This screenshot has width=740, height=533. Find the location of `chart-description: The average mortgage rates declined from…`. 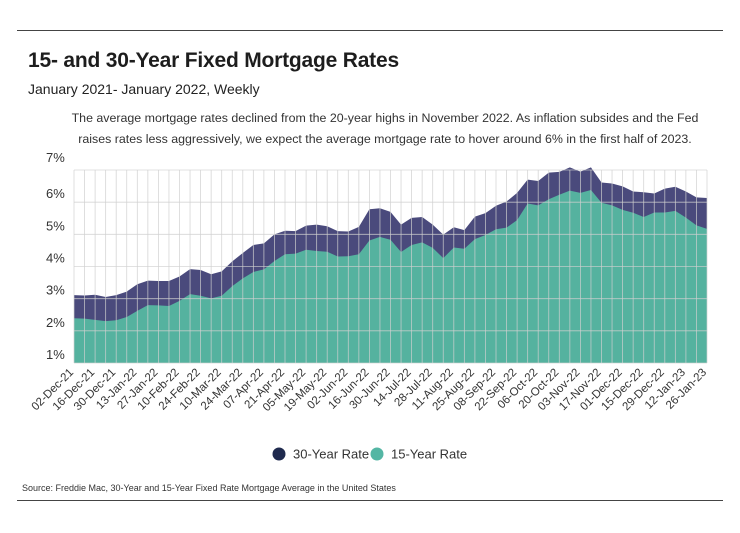

chart-description: The average mortgage rates declined from… is located at coordinates (385, 128).